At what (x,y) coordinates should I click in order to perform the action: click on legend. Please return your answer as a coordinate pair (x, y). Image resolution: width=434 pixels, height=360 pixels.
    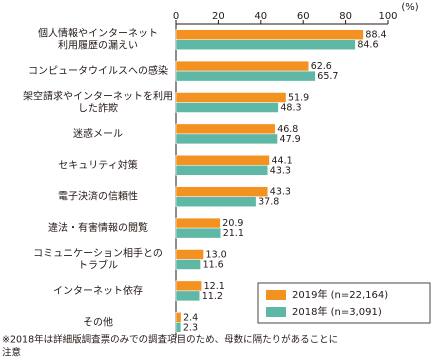
    Looking at the image, I should click on (344, 303).